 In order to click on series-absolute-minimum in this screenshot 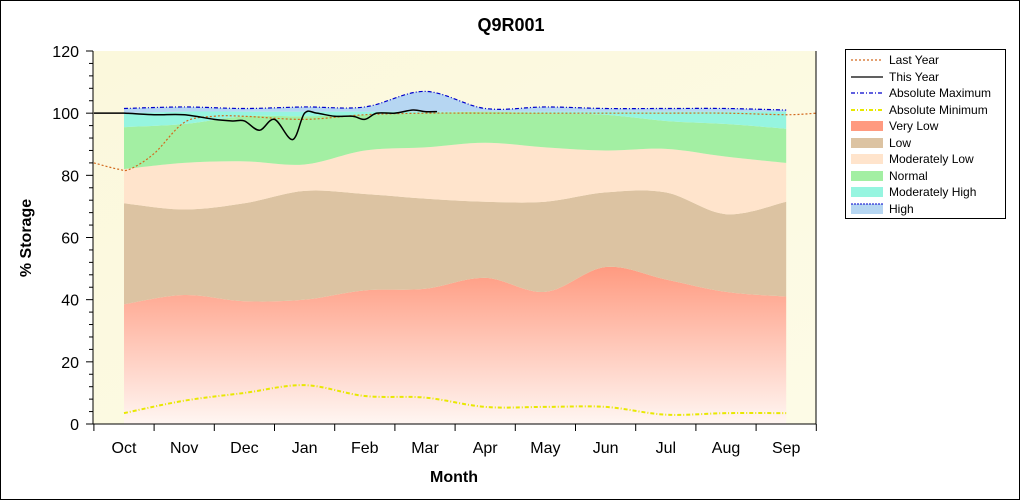, I will do `click(455, 400)`.